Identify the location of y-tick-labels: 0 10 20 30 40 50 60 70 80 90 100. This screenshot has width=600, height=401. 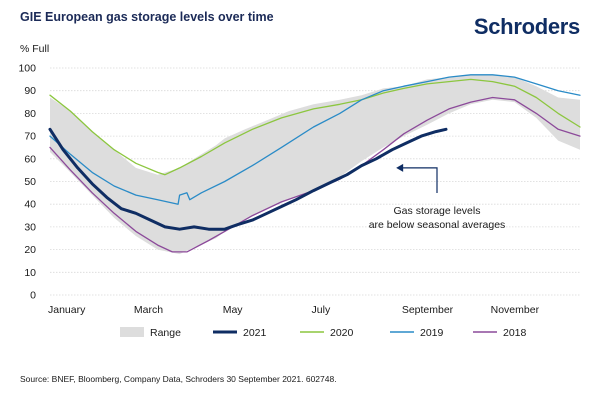
(27, 182).